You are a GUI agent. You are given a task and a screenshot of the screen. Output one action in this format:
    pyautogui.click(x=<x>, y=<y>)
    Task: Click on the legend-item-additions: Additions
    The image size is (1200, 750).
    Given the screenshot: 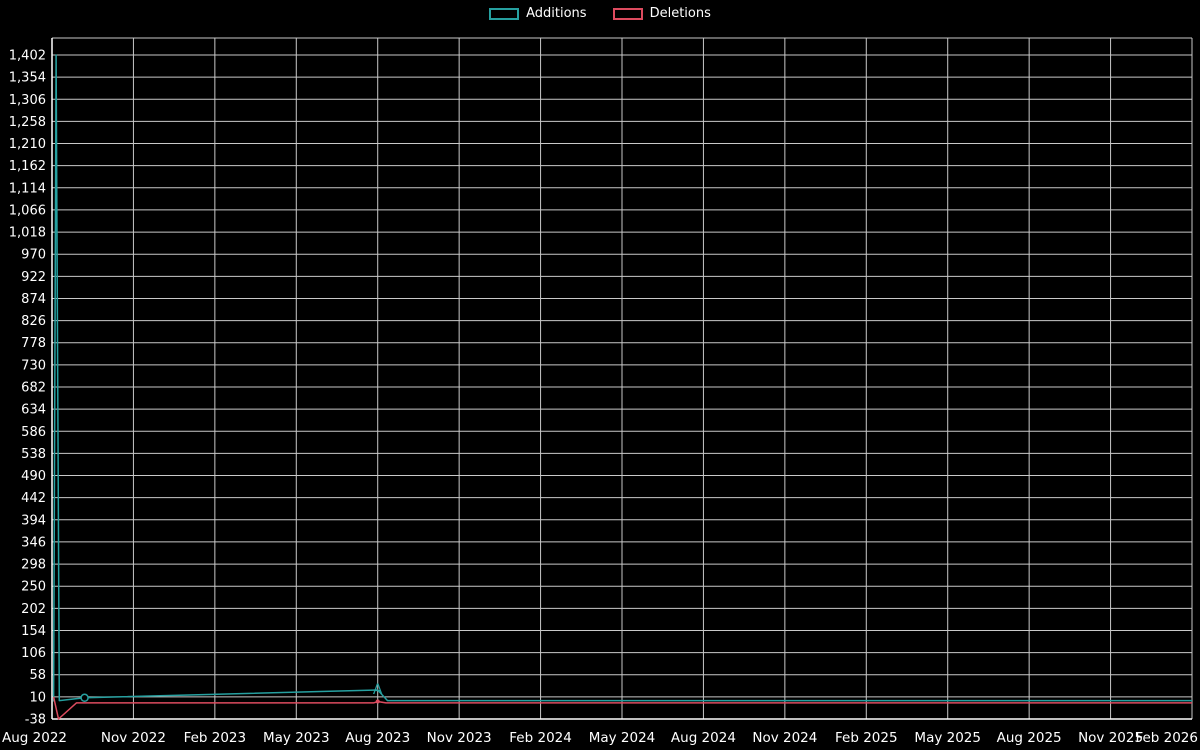 What is the action you would take?
    pyautogui.click(x=538, y=13)
    